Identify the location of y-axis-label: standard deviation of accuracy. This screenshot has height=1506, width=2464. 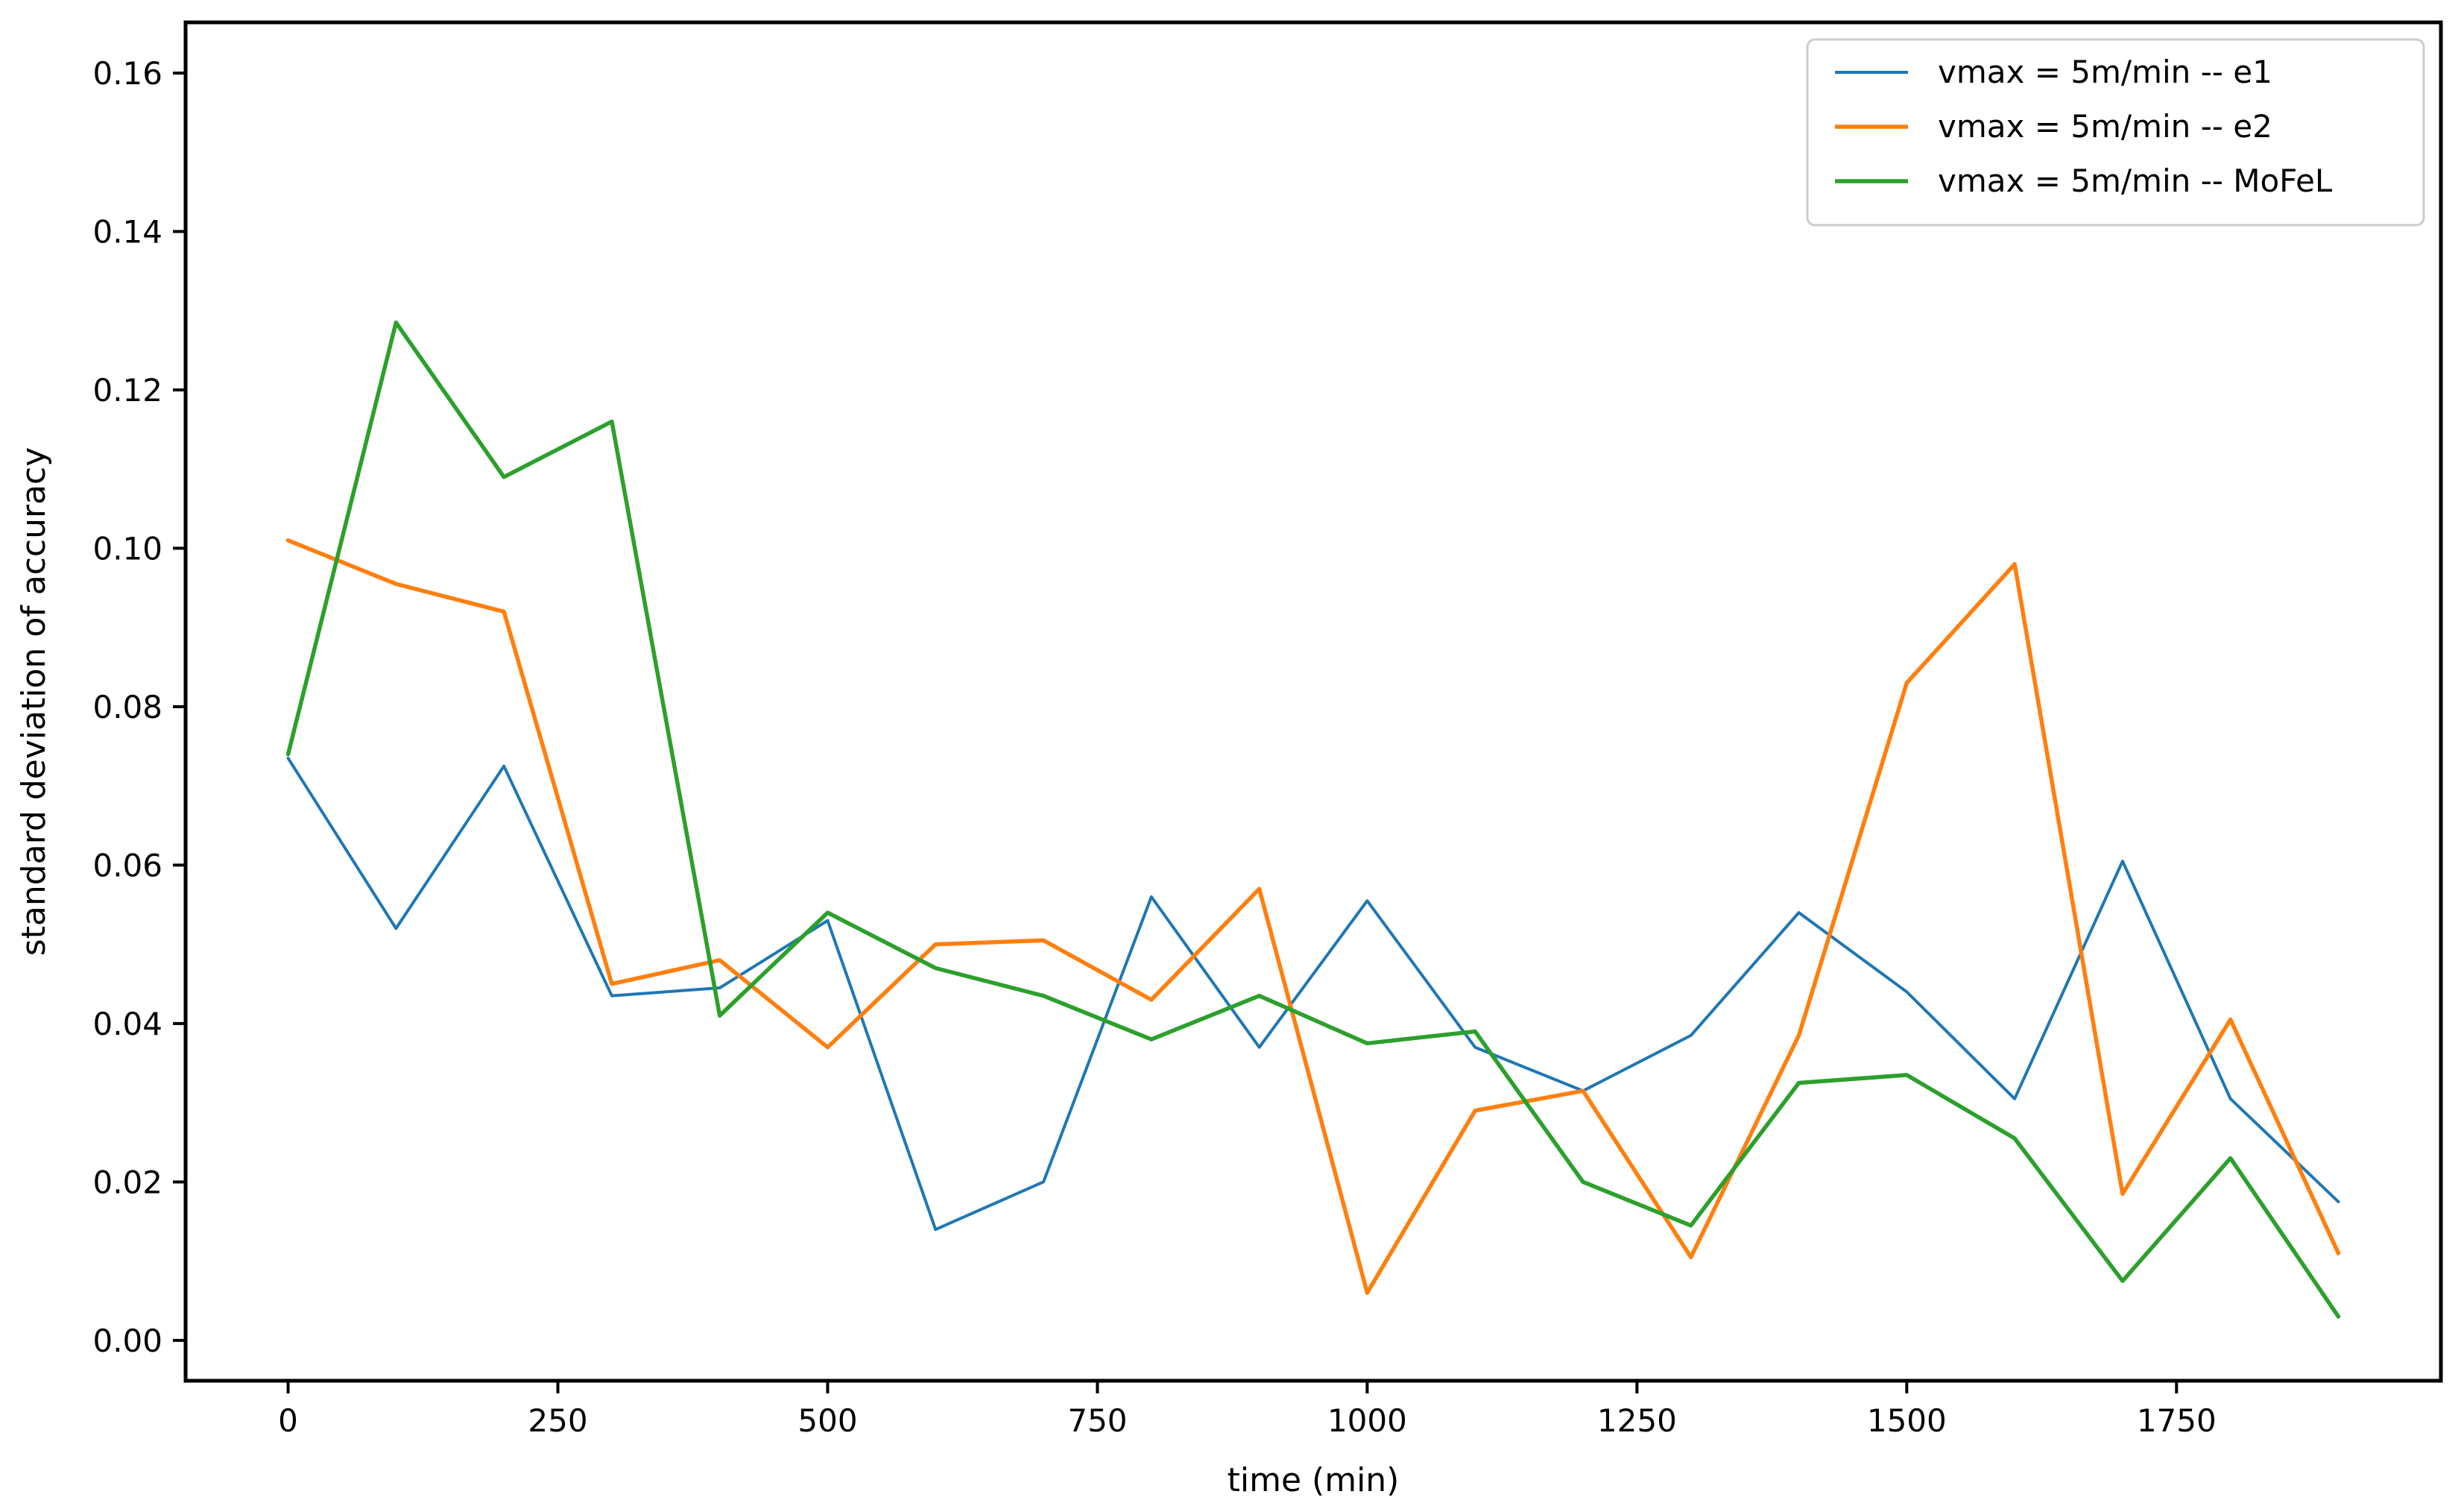
(34, 702).